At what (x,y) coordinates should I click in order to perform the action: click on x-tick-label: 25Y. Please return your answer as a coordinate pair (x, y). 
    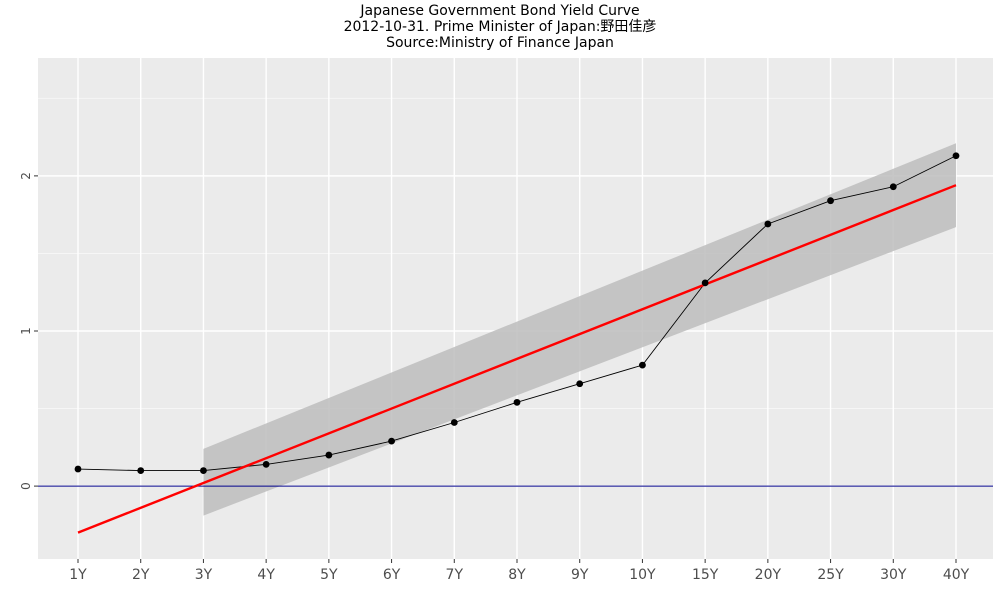
    Looking at the image, I should click on (830, 575).